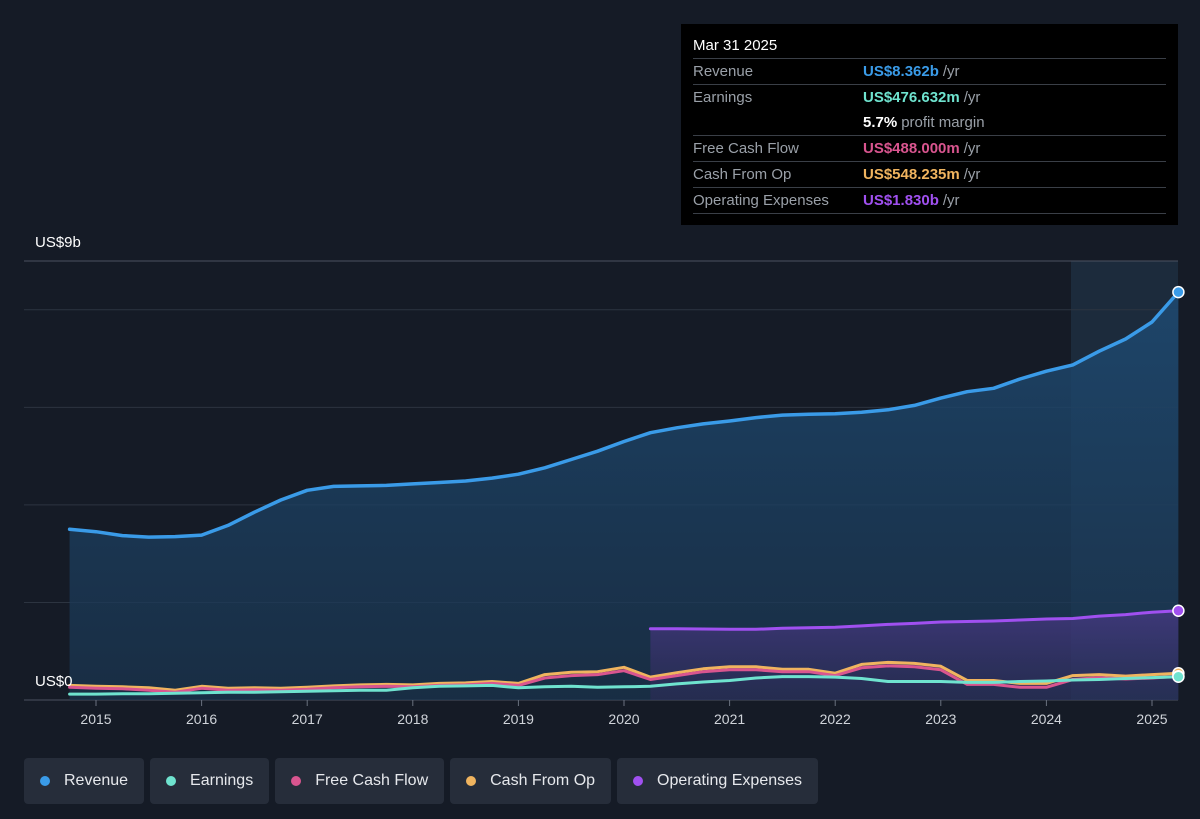 This screenshot has width=1200, height=819. I want to click on x-tick-label: 2020, so click(623, 719).